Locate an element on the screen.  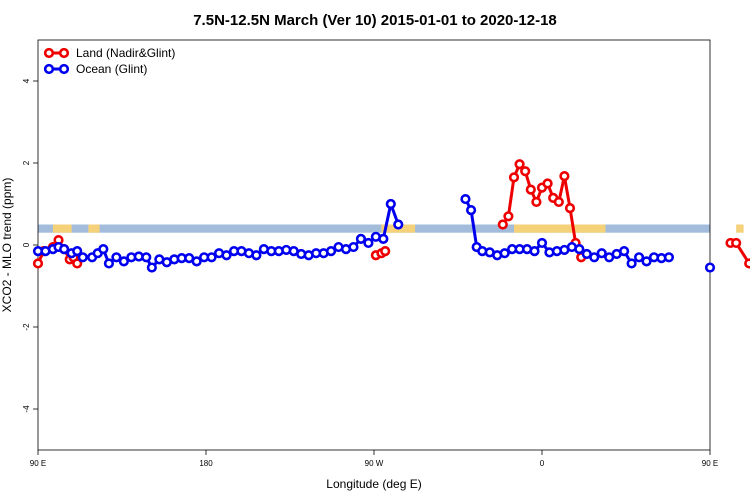
legend-label: Ocean (Glint) is located at coordinates (111, 69).